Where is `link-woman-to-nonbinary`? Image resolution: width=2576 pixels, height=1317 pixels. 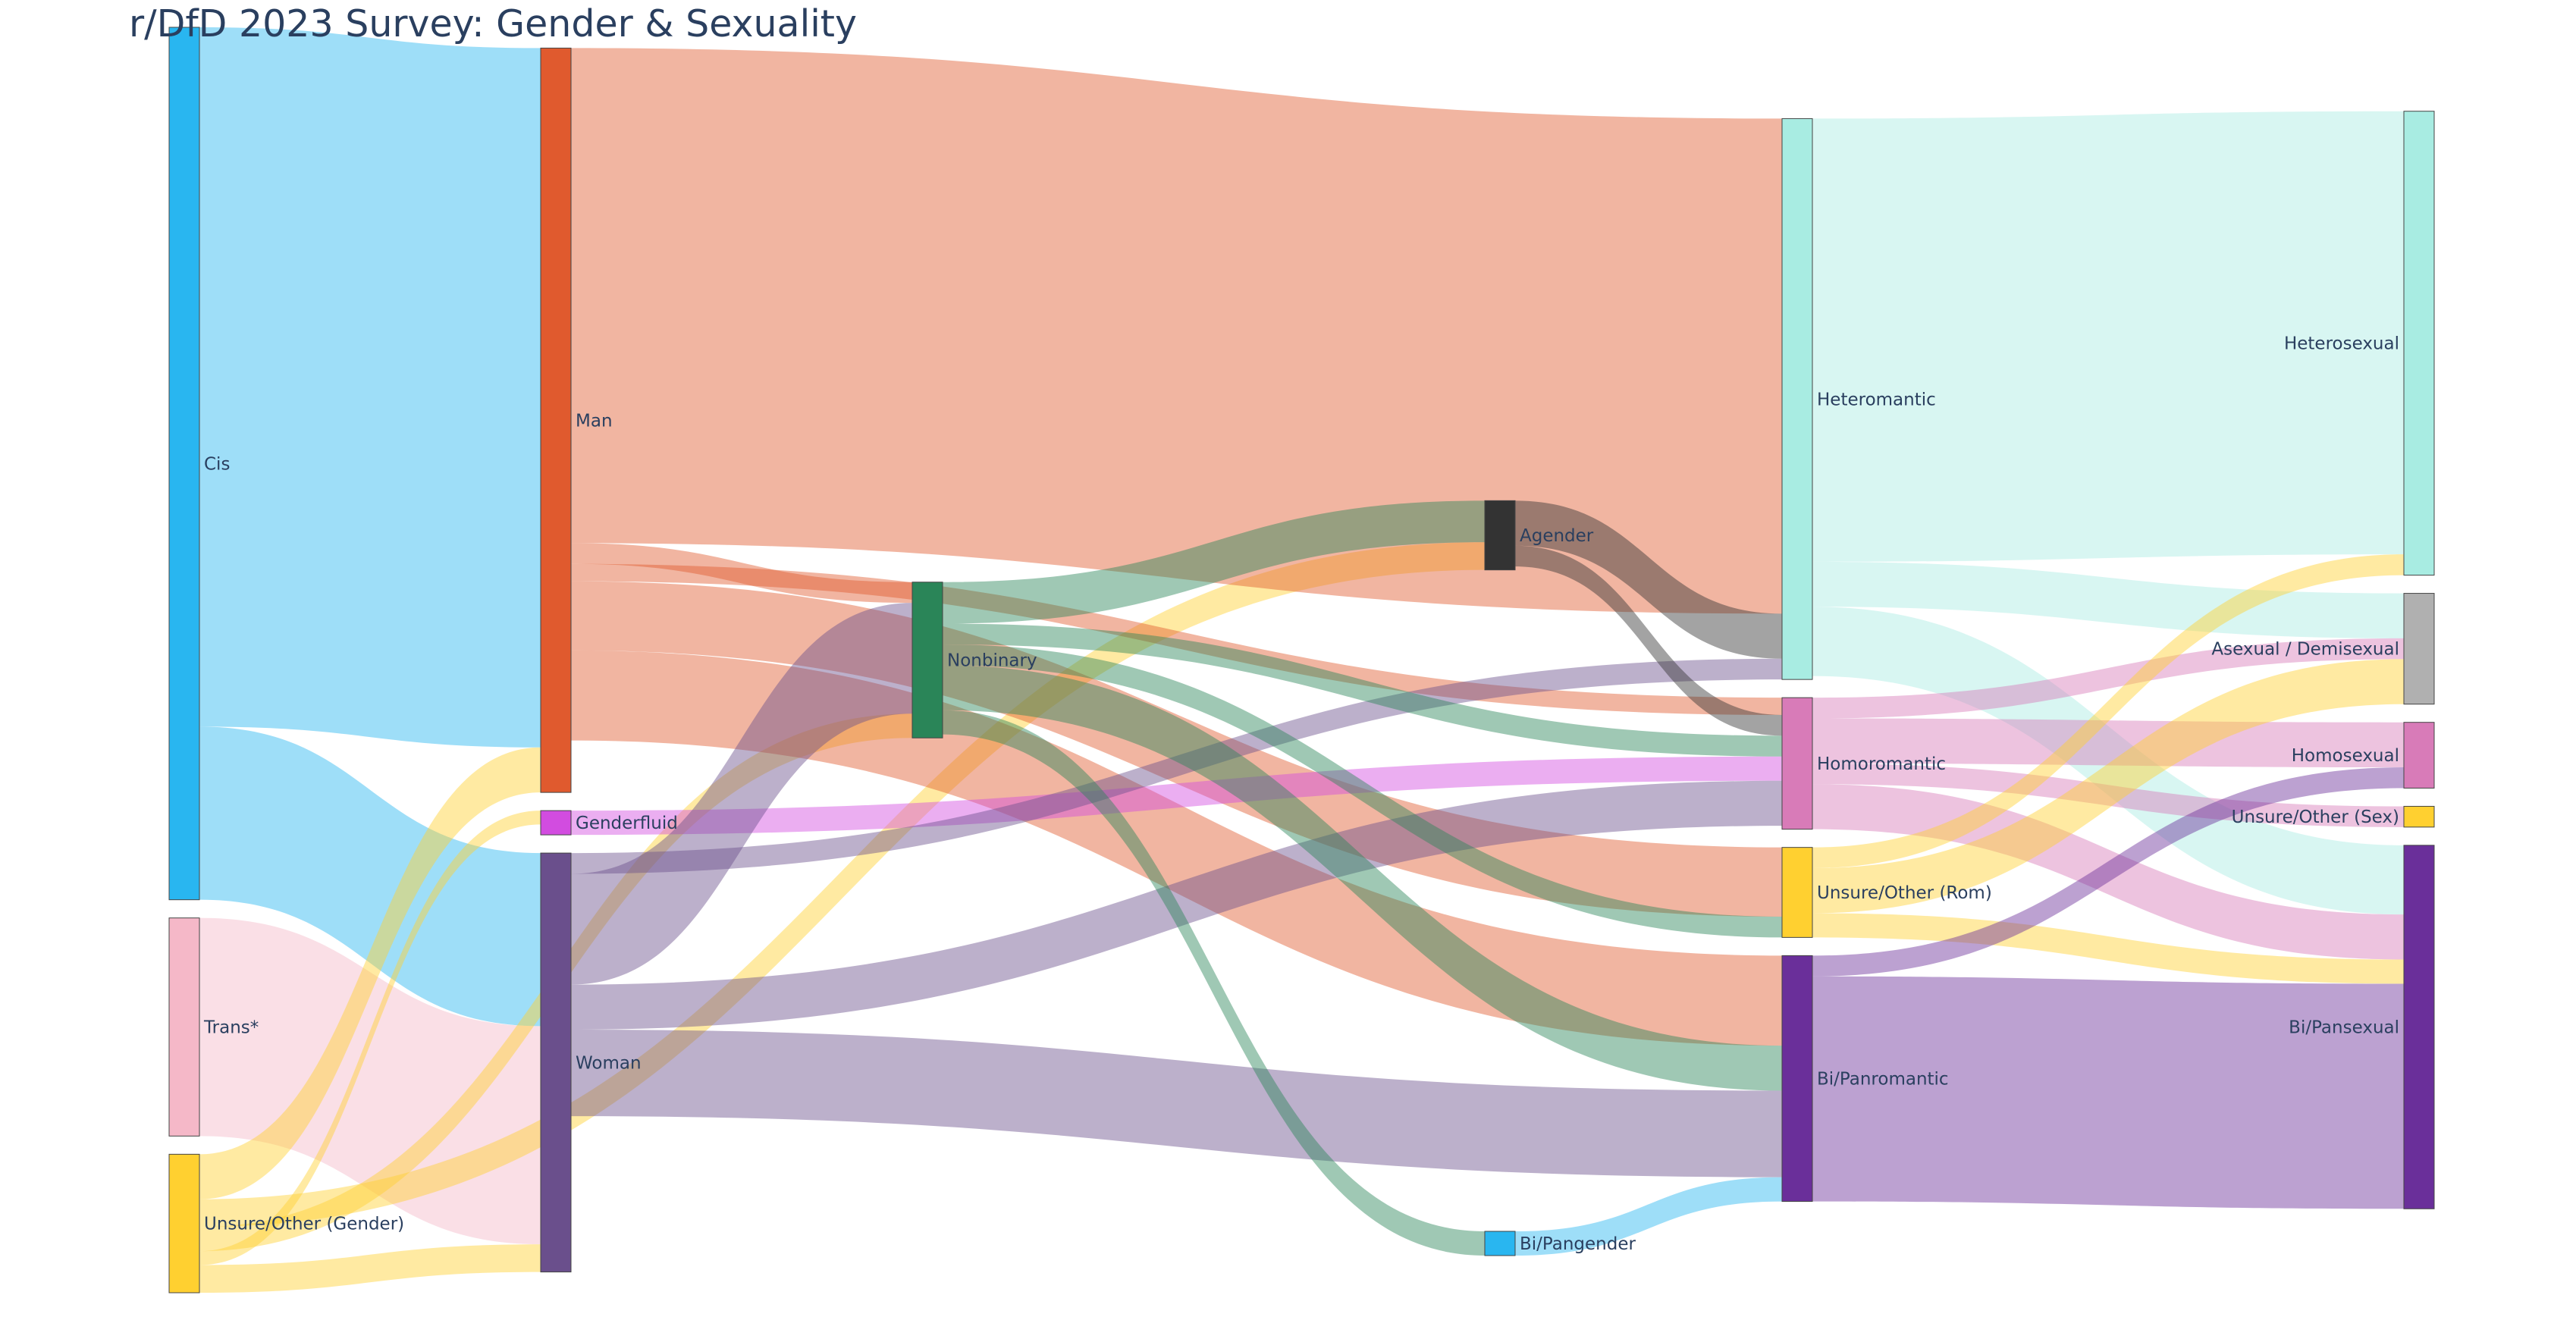 link-woman-to-nonbinary is located at coordinates (741, 794).